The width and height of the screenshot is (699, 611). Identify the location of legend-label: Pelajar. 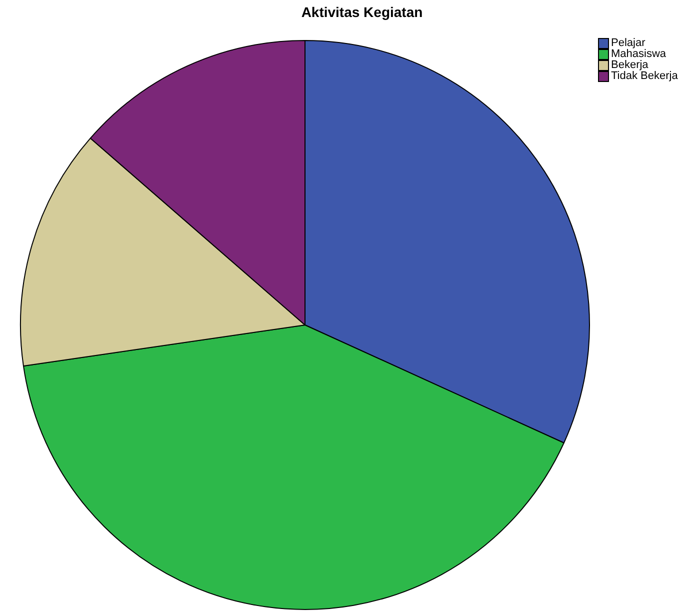
(628, 43).